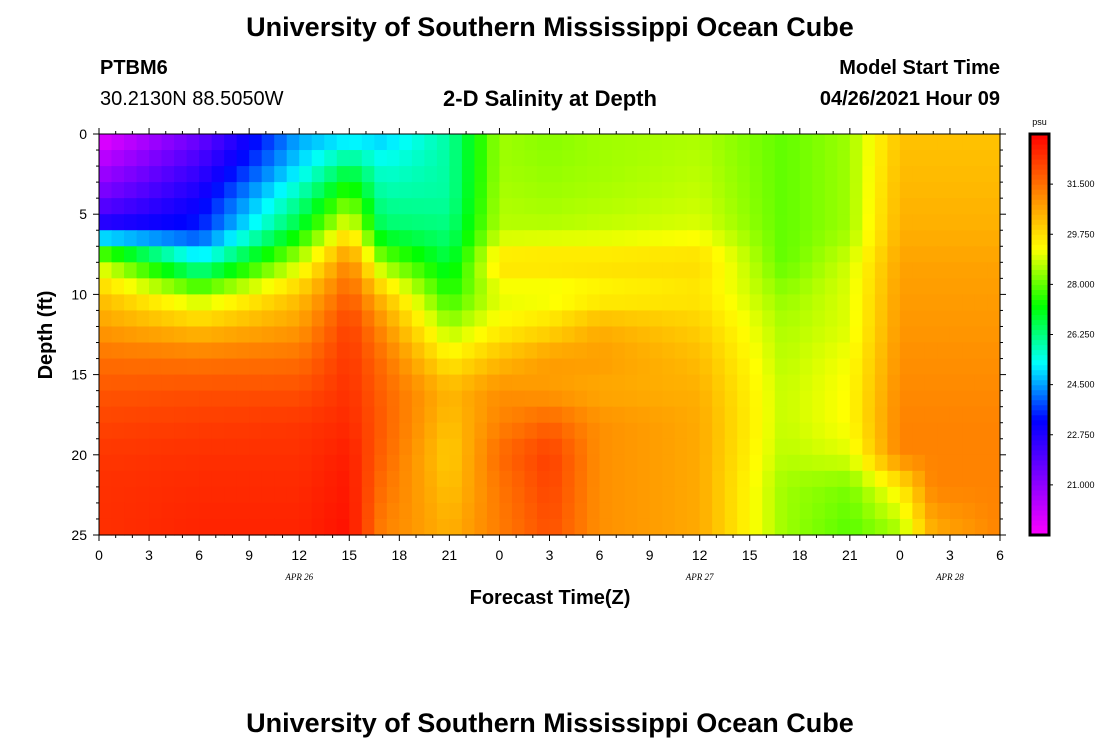  What do you see at coordinates (919, 68) in the screenshot?
I see `model-start-label: Model Start Time` at bounding box center [919, 68].